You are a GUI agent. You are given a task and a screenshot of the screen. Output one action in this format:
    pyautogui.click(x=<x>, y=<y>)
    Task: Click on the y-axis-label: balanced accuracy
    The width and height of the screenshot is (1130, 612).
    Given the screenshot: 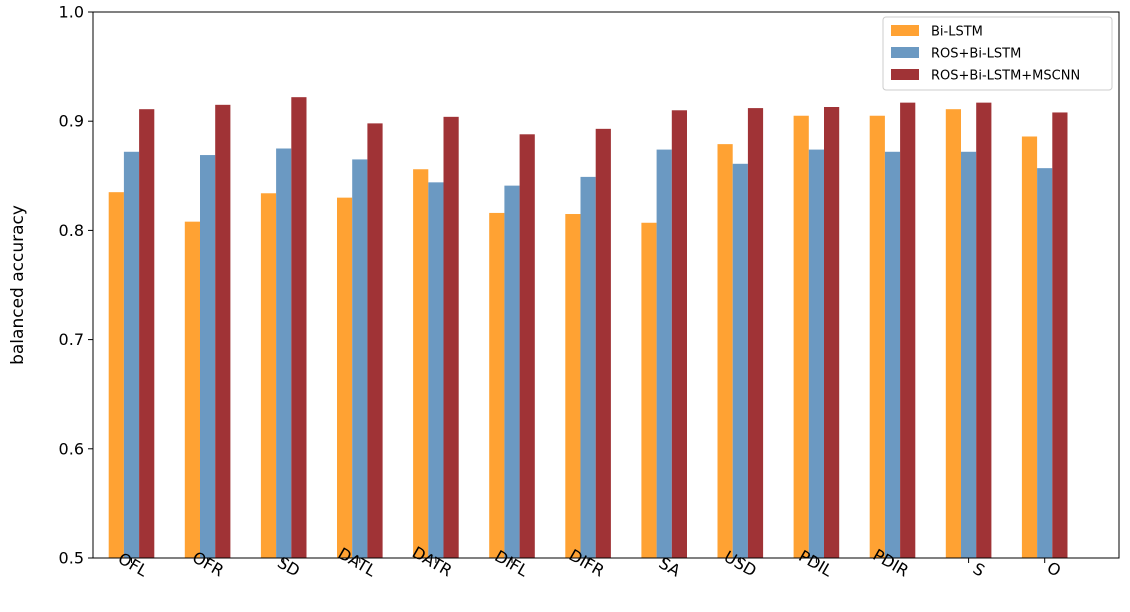 What is the action you would take?
    pyautogui.click(x=18, y=285)
    